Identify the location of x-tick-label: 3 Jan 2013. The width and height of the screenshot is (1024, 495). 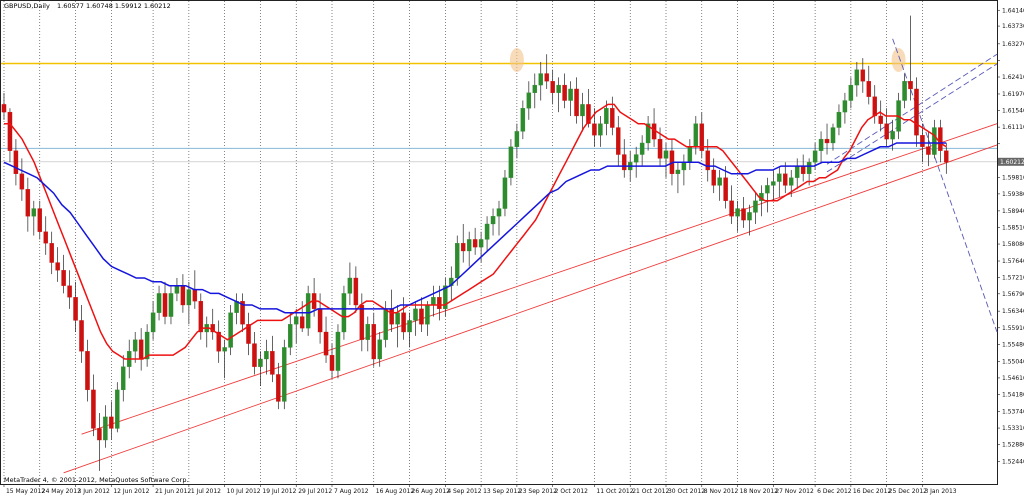
(940, 491).